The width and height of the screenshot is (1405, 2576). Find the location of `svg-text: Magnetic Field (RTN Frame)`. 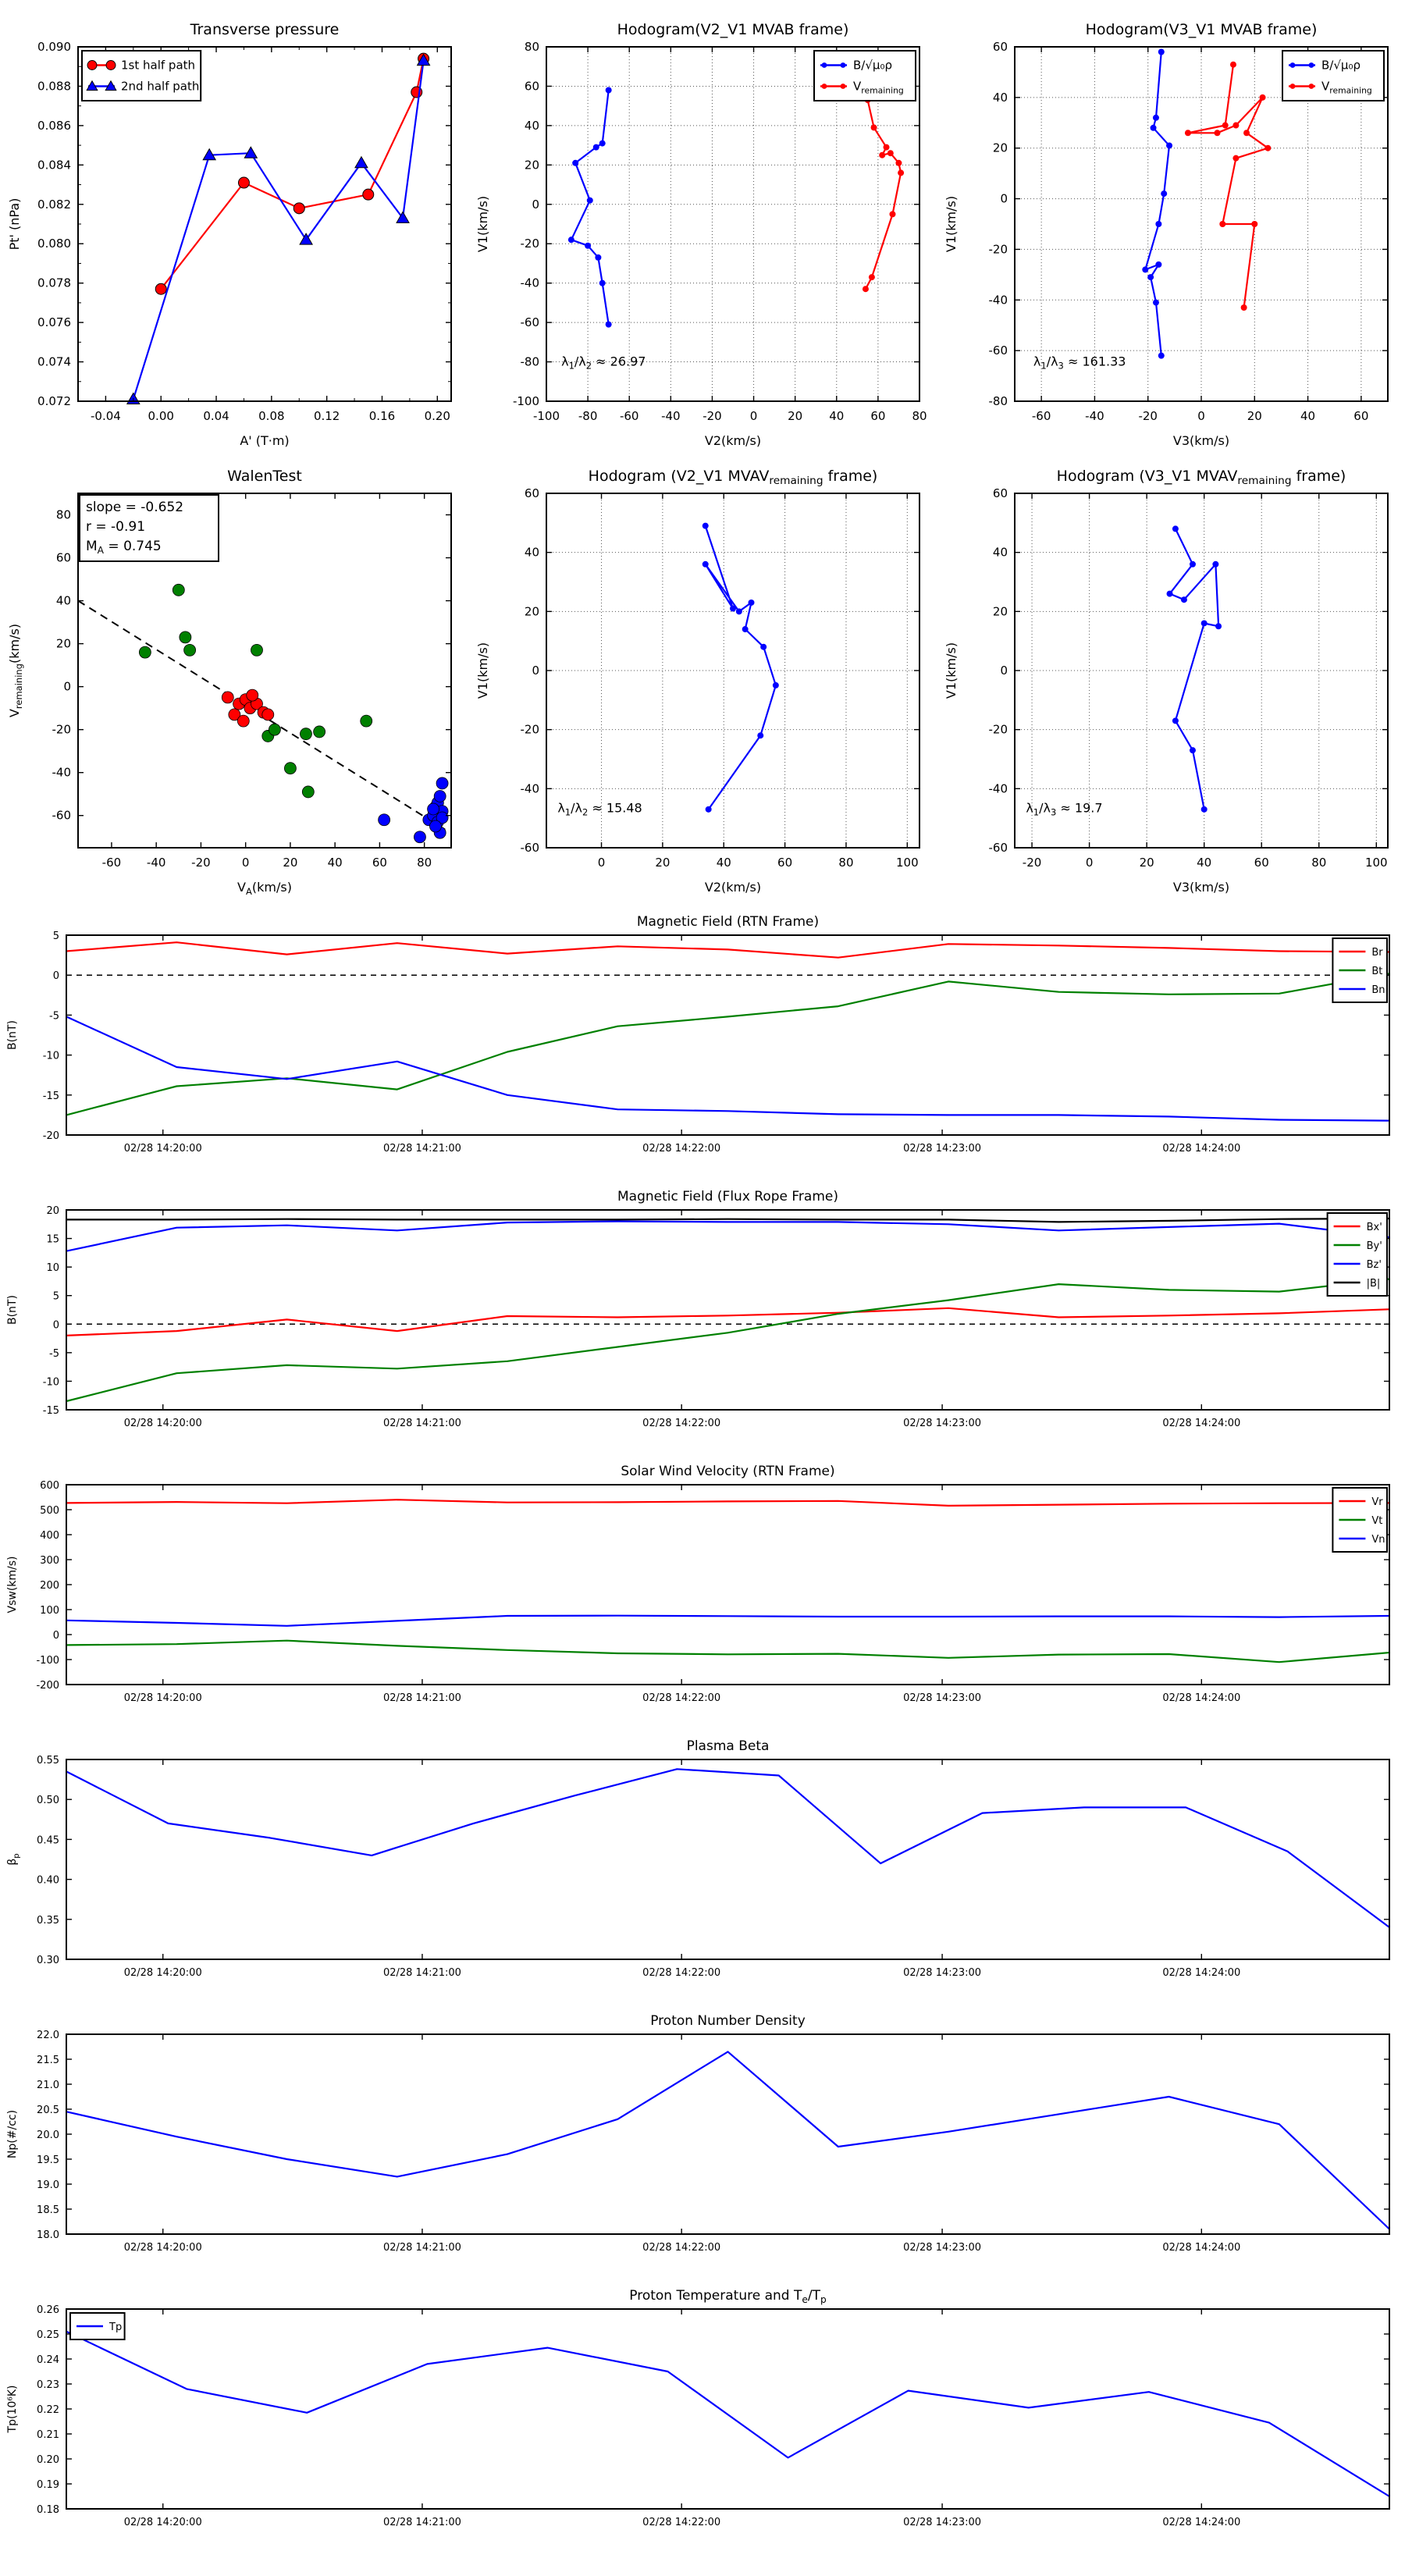

svg-text: Magnetic Field (RTN Frame) is located at coordinates (728, 922).